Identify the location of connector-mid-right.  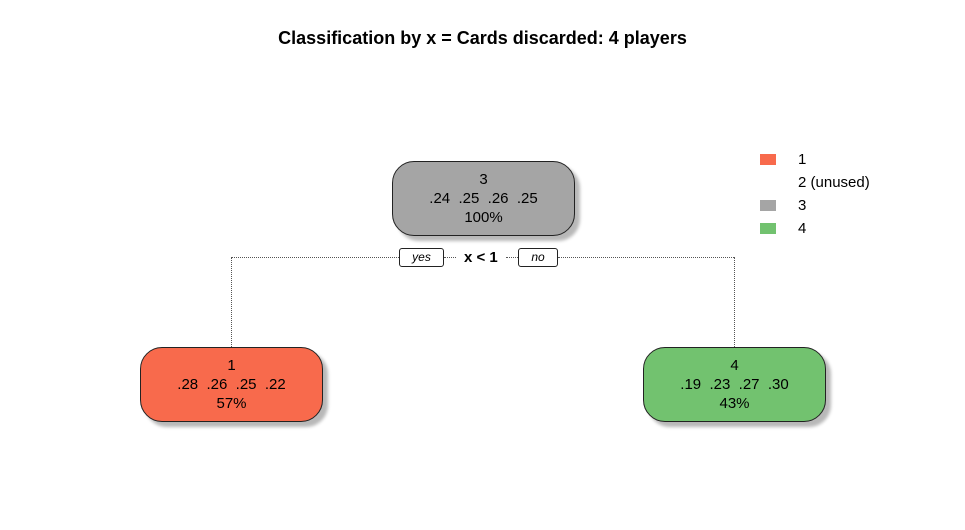
(512, 257).